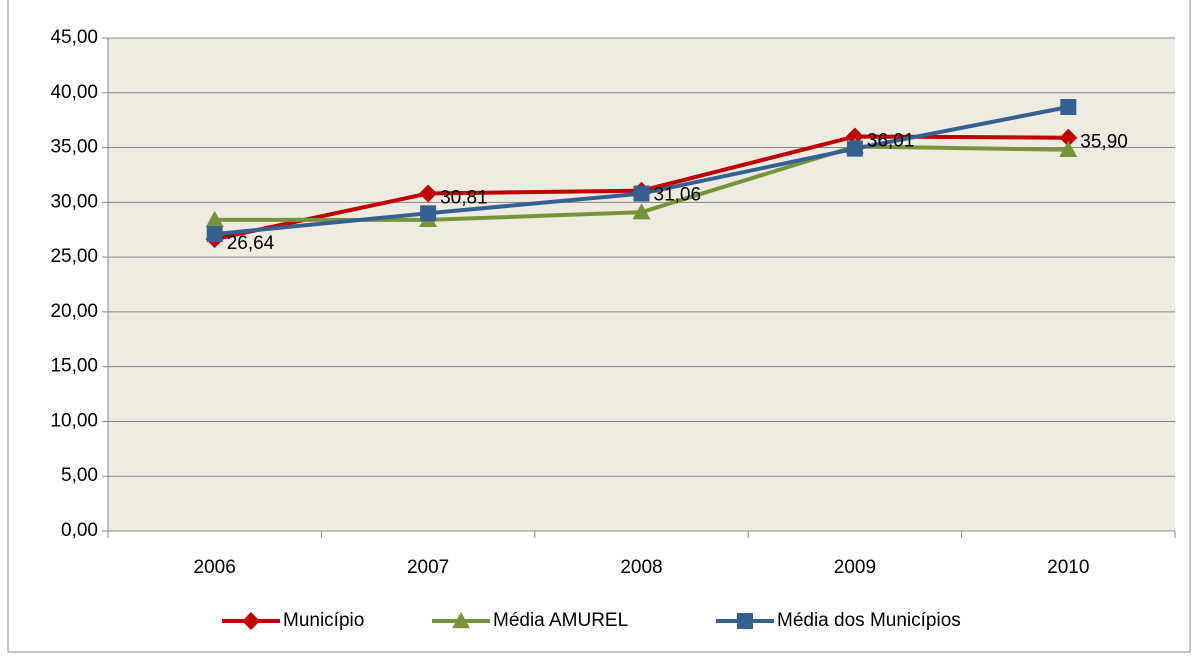 The height and width of the screenshot is (659, 1192). I want to click on data-label: 30,81, so click(464, 197).